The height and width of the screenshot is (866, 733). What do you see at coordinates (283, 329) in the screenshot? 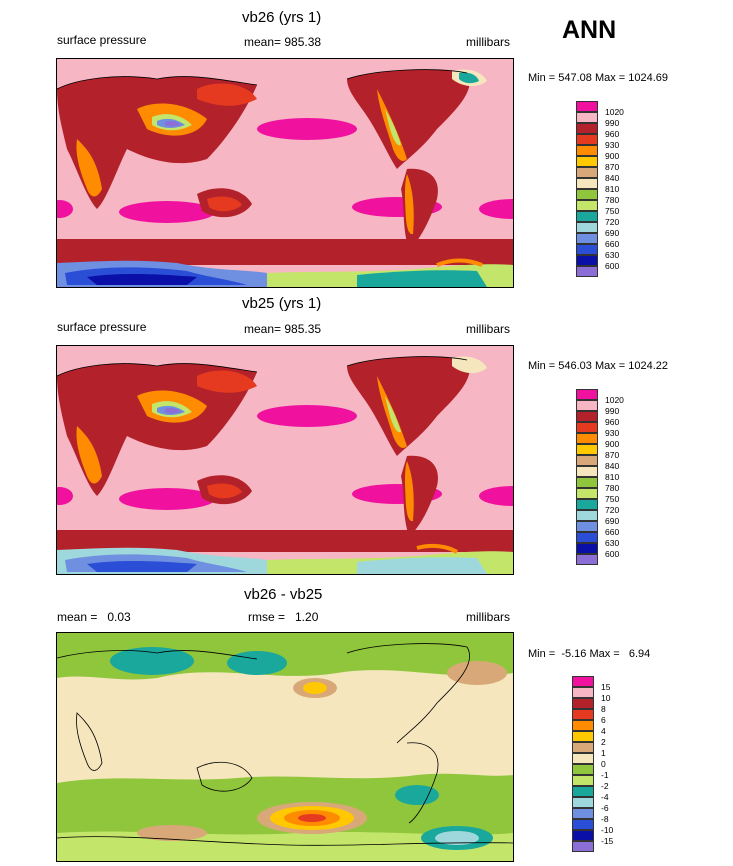
I see `panel2-mean-label: mean= 985.35` at bounding box center [283, 329].